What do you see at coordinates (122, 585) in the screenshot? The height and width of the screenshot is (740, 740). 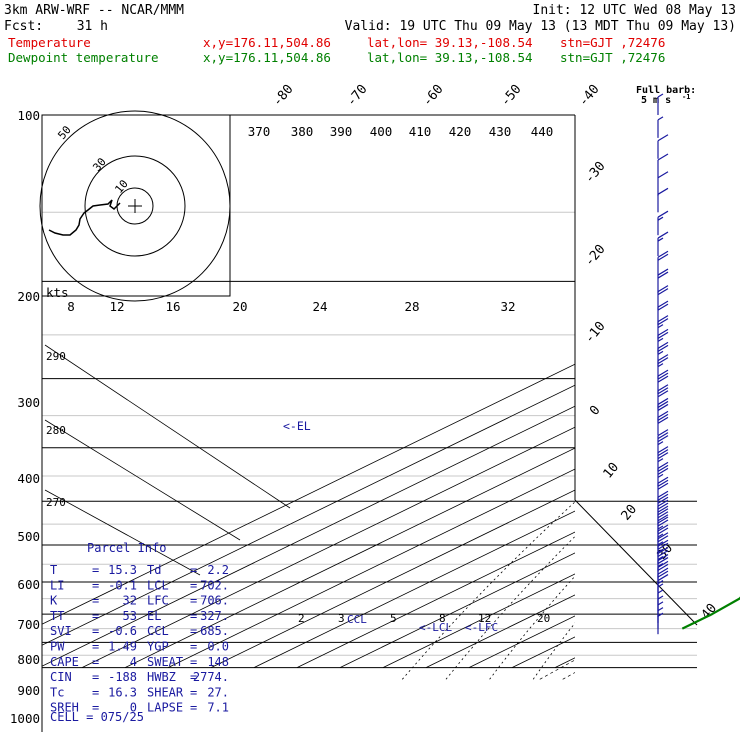 I see `parcel-value: -0.1` at bounding box center [122, 585].